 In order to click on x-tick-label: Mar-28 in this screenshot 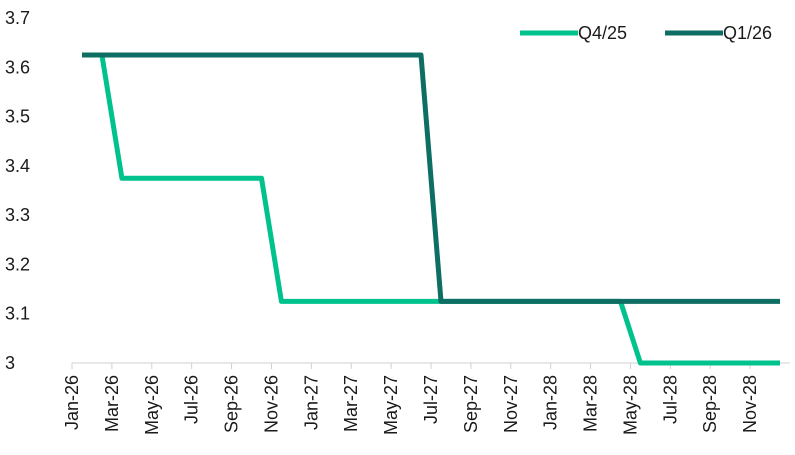, I will do `click(591, 403)`.